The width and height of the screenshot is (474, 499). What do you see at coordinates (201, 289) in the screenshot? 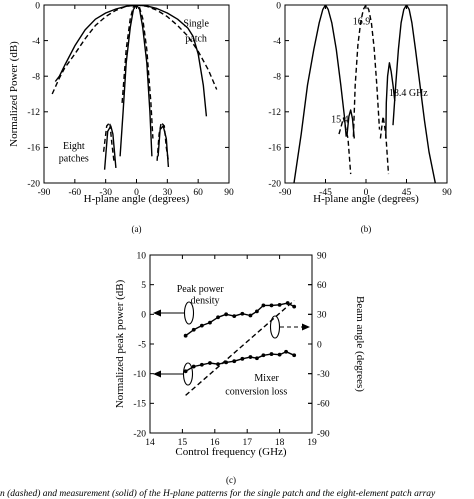
I see `annotation: Peak power` at bounding box center [201, 289].